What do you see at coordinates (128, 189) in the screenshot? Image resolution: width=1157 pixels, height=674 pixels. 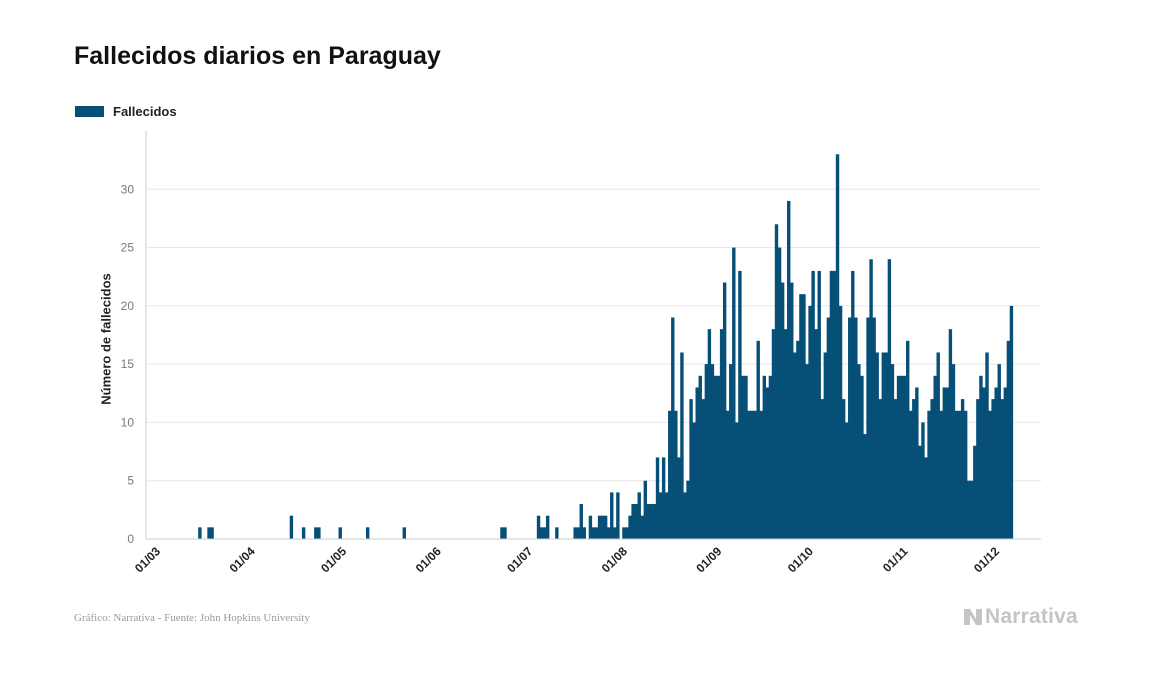 I see `y-tick-label: 30` at bounding box center [128, 189].